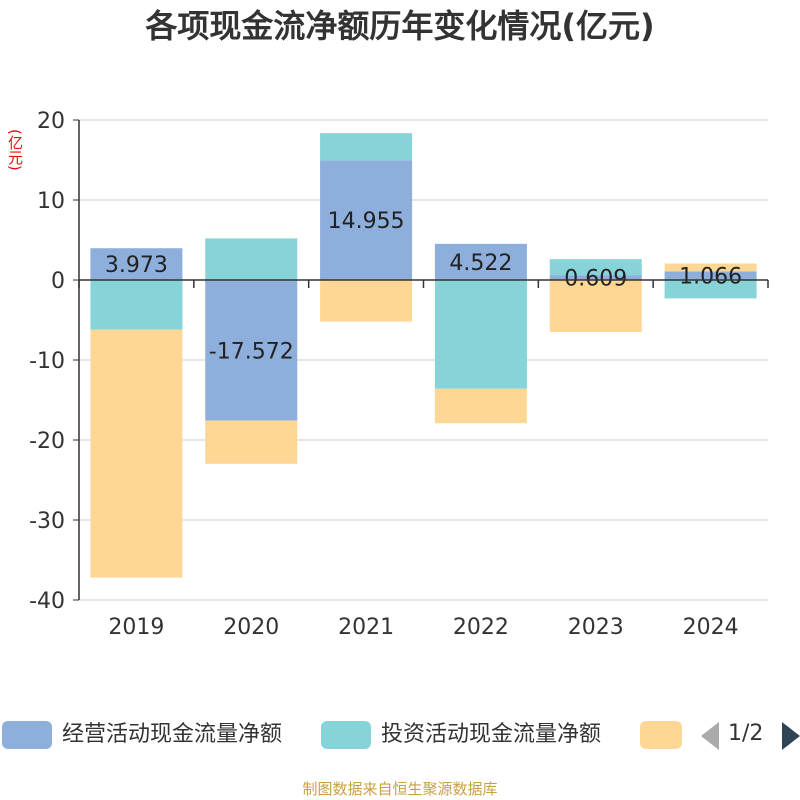 Image resolution: width=800 pixels, height=800 pixels. Describe the element at coordinates (595, 306) in the screenshot. I see `bar-financing-2023` at that location.